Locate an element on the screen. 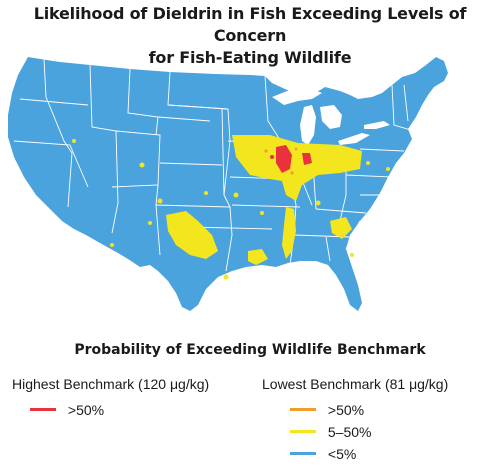 Image resolution: width=500 pixels, height=470 pixels. illinois-red-region is located at coordinates (284, 159).